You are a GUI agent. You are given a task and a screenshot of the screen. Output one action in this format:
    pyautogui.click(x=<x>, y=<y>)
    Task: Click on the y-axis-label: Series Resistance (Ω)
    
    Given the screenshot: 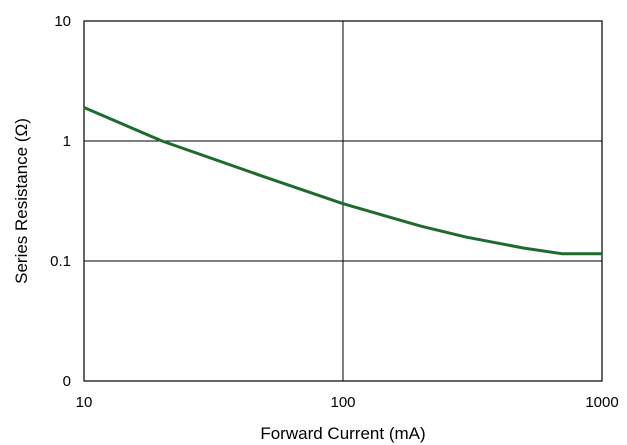 What is the action you would take?
    pyautogui.click(x=21, y=201)
    